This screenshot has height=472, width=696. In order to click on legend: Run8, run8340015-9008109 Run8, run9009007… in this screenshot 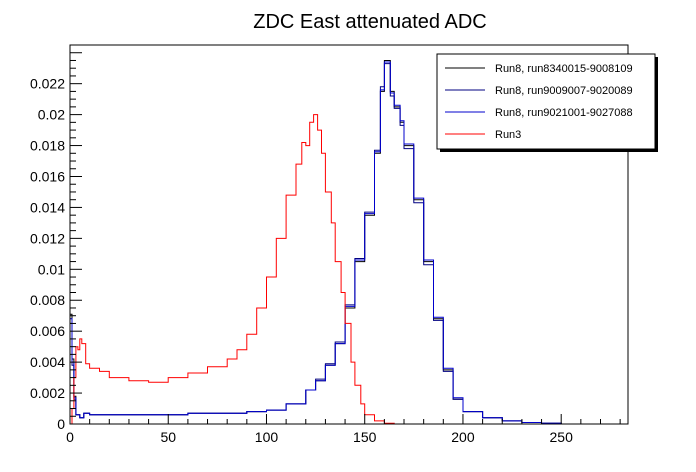, I will do `click(547, 102)`.